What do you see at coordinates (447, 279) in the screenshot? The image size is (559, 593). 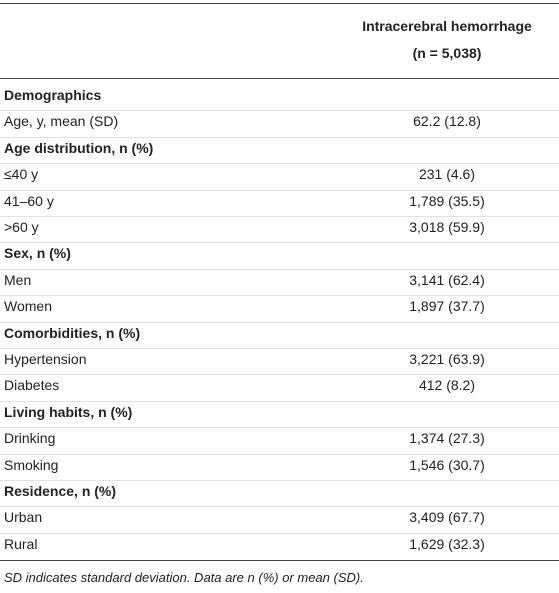 I see `row-value: 3,141 (62.4)` at bounding box center [447, 279].